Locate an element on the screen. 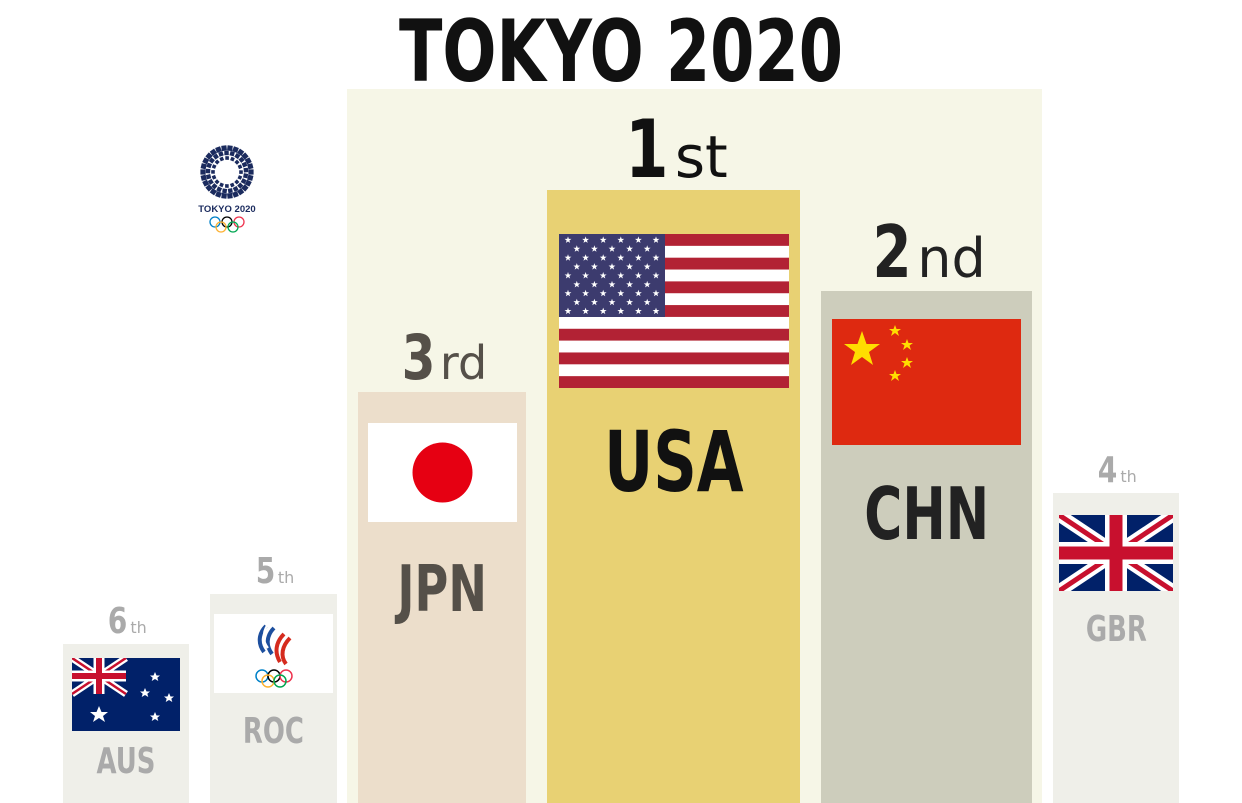 Image resolution: width=1242 pixels, height=803 pixels. china-flag-icon is located at coordinates (926, 382).